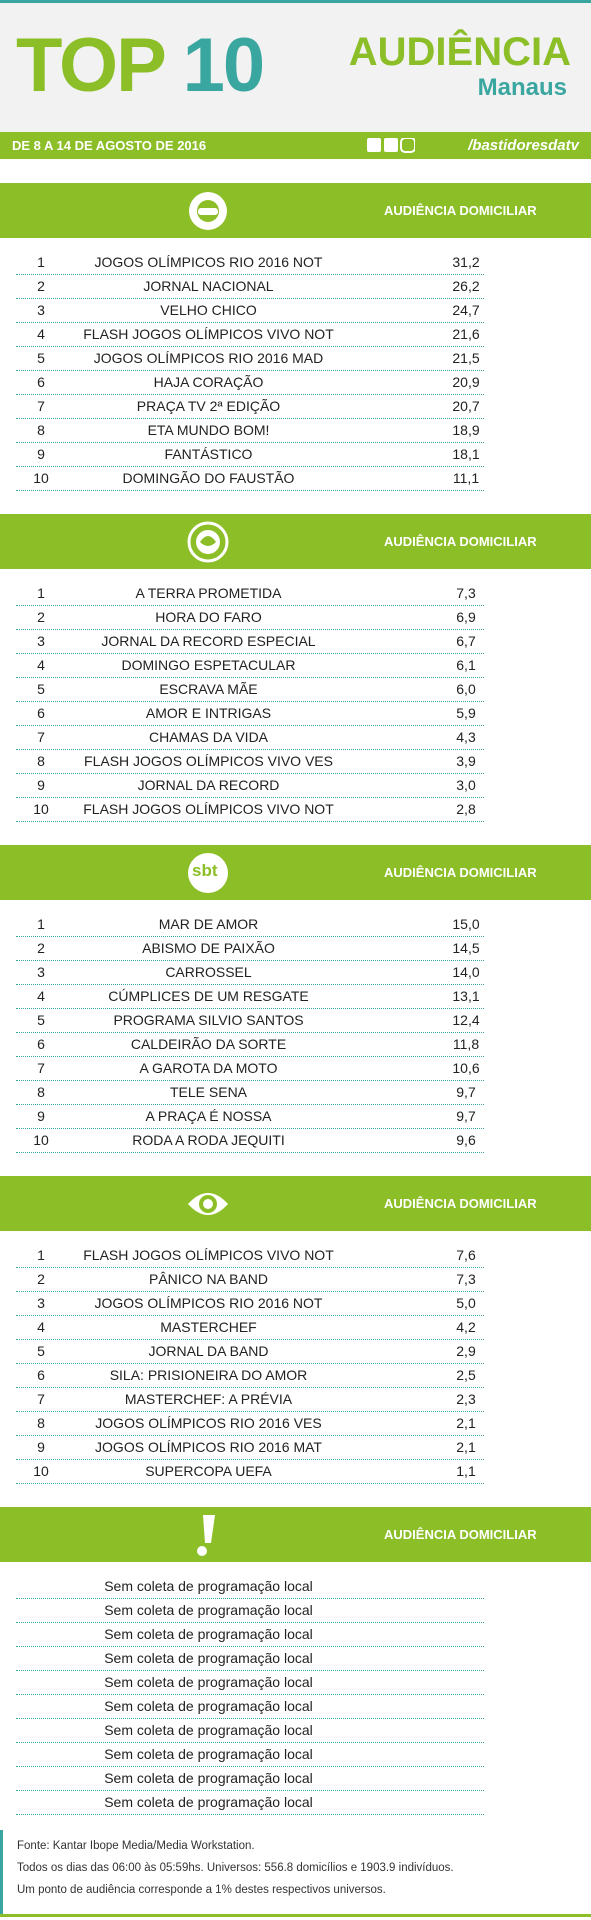  What do you see at coordinates (41, 1303) in the screenshot?
I see `rank: 3` at bounding box center [41, 1303].